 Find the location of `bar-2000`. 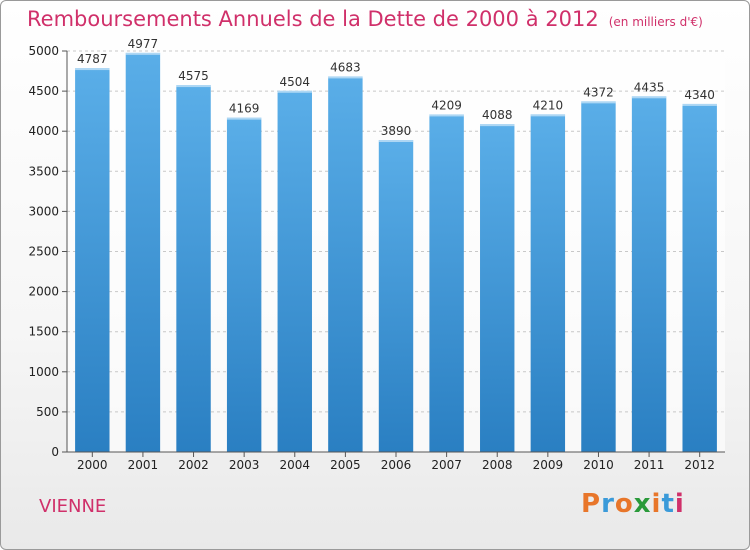

bar-2000 is located at coordinates (92, 260).